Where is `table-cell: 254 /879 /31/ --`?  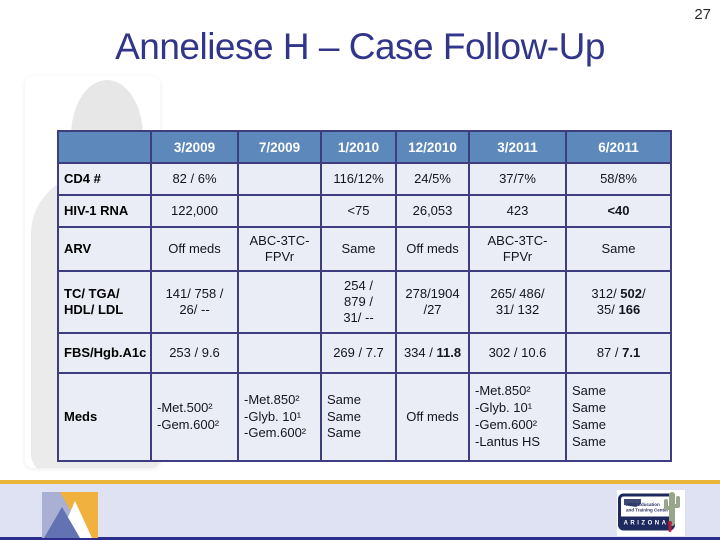 table-cell: 254 /879 /31/ -- is located at coordinates (358, 302).